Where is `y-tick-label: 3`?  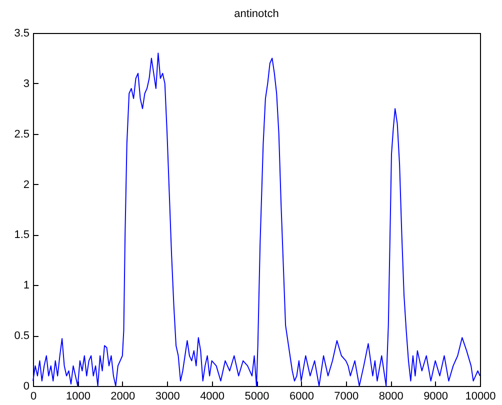
y-tick-label: 3 is located at coordinates (26, 84).